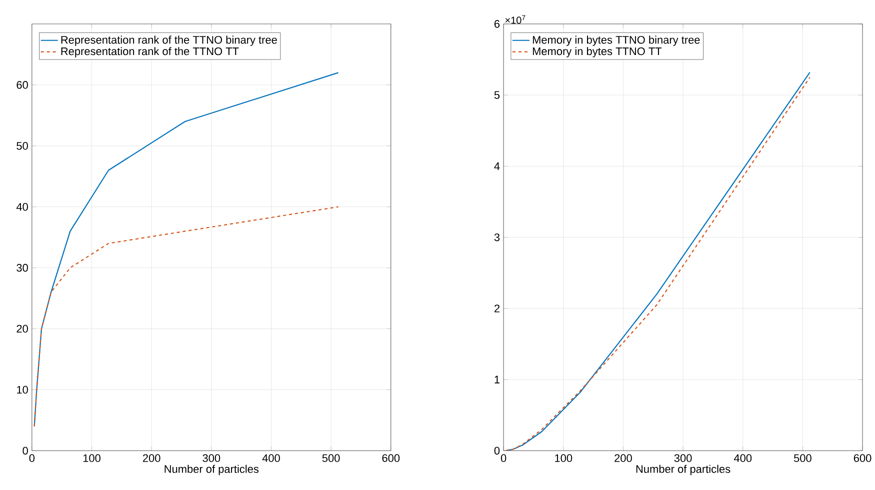 This screenshot has width=875, height=490. I want to click on text: ×10$^{7}$, so click(515, 19).